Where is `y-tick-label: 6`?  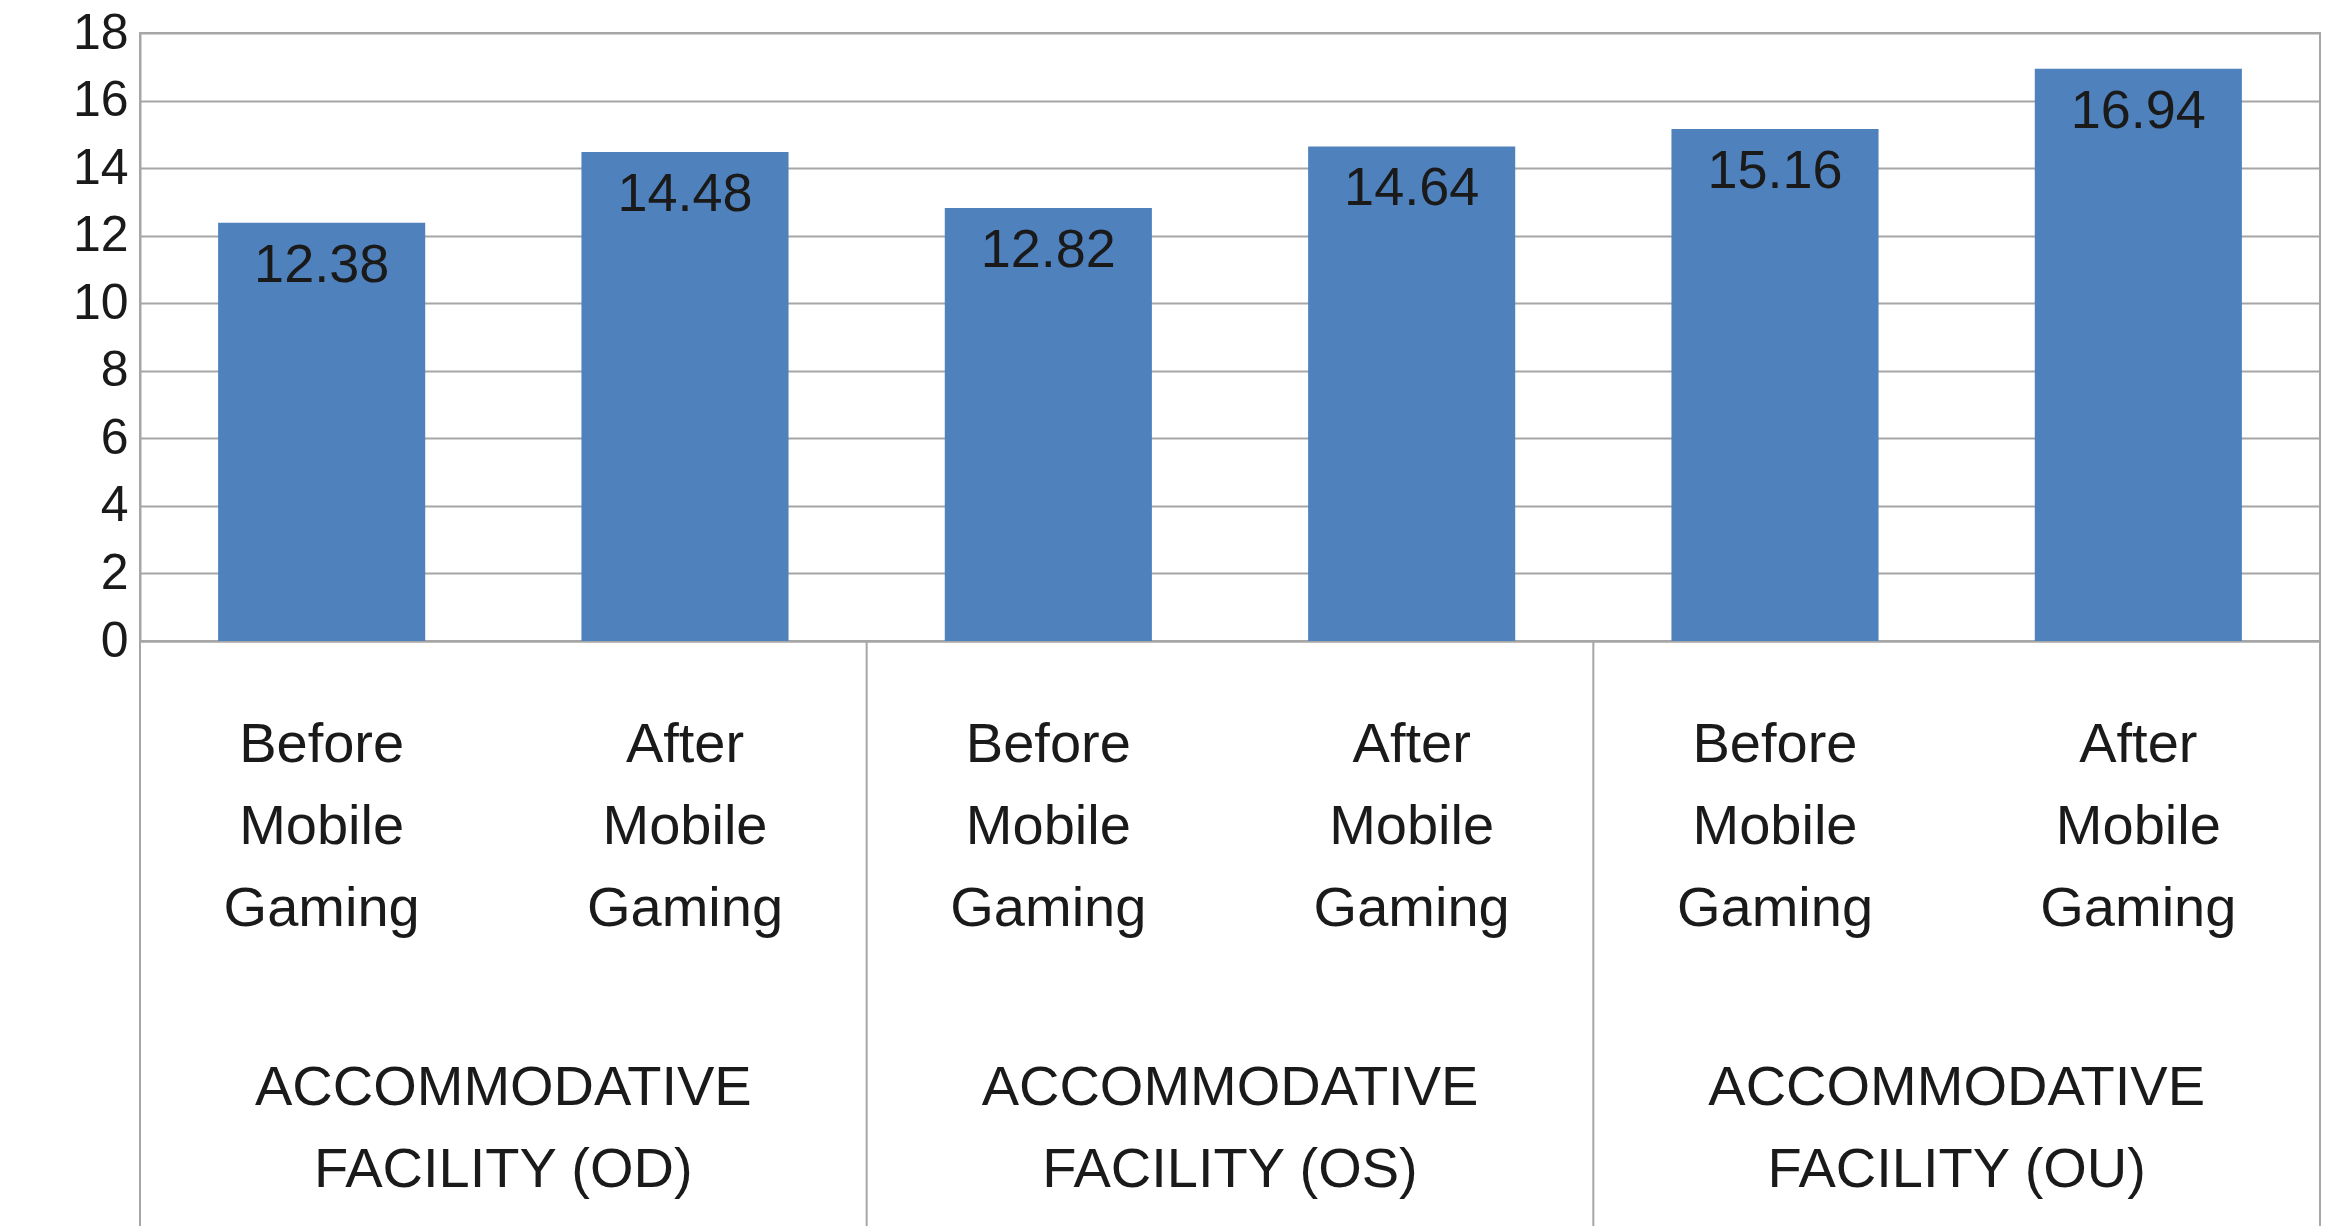
y-tick-label: 6 is located at coordinates (114, 436).